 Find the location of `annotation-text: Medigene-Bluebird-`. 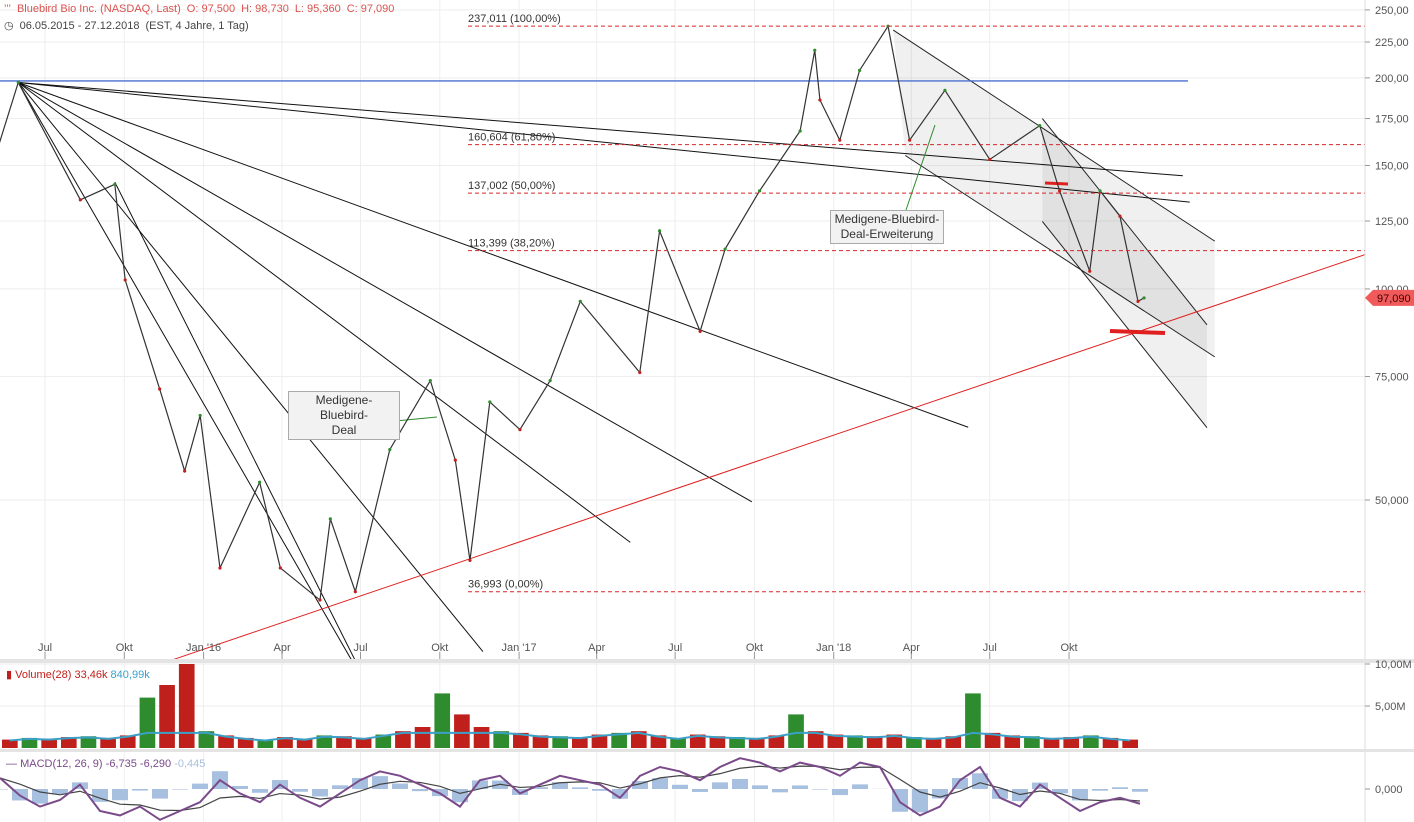

annotation-text: Medigene-Bluebird- is located at coordinates (887, 219).